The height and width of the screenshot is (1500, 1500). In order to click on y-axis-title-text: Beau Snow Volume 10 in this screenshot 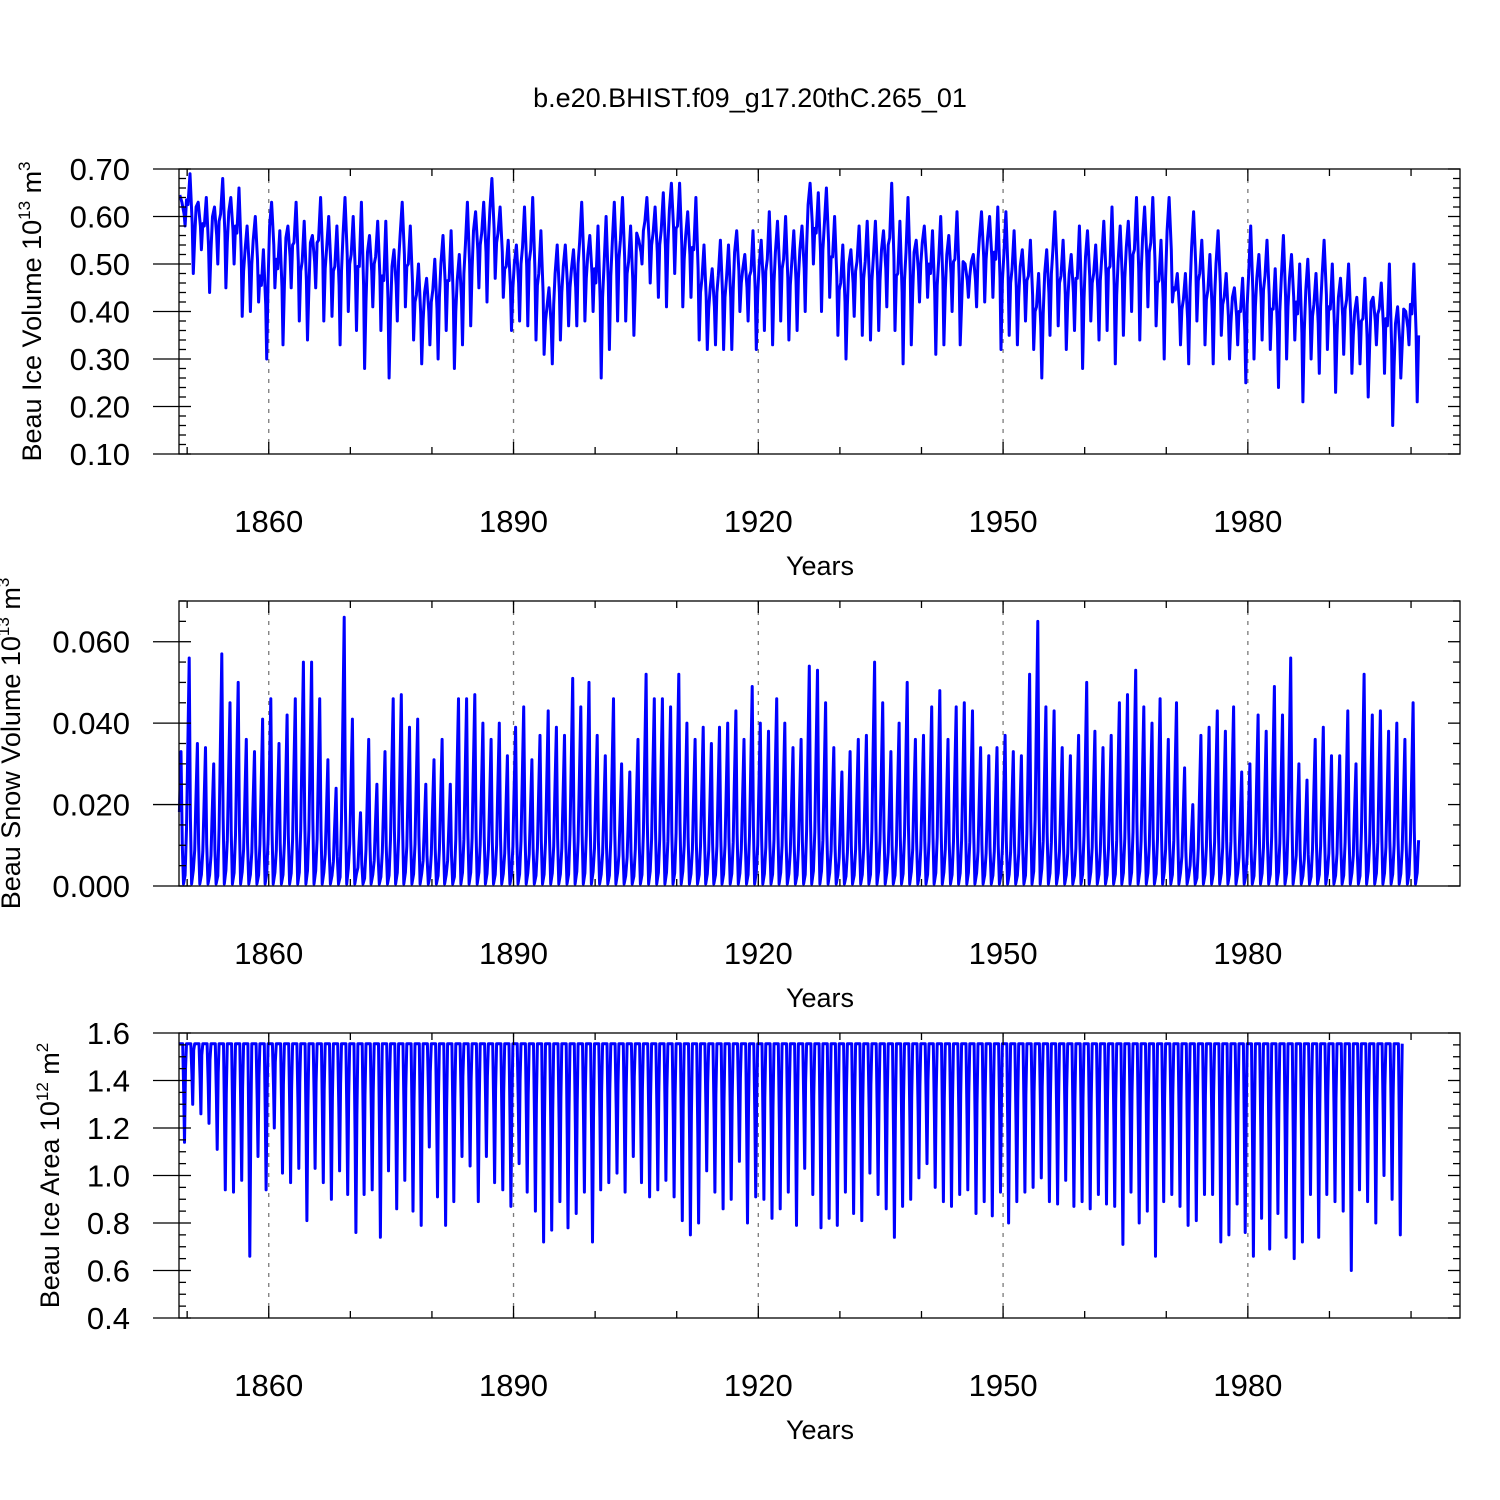, I will do `click(13, 772)`.